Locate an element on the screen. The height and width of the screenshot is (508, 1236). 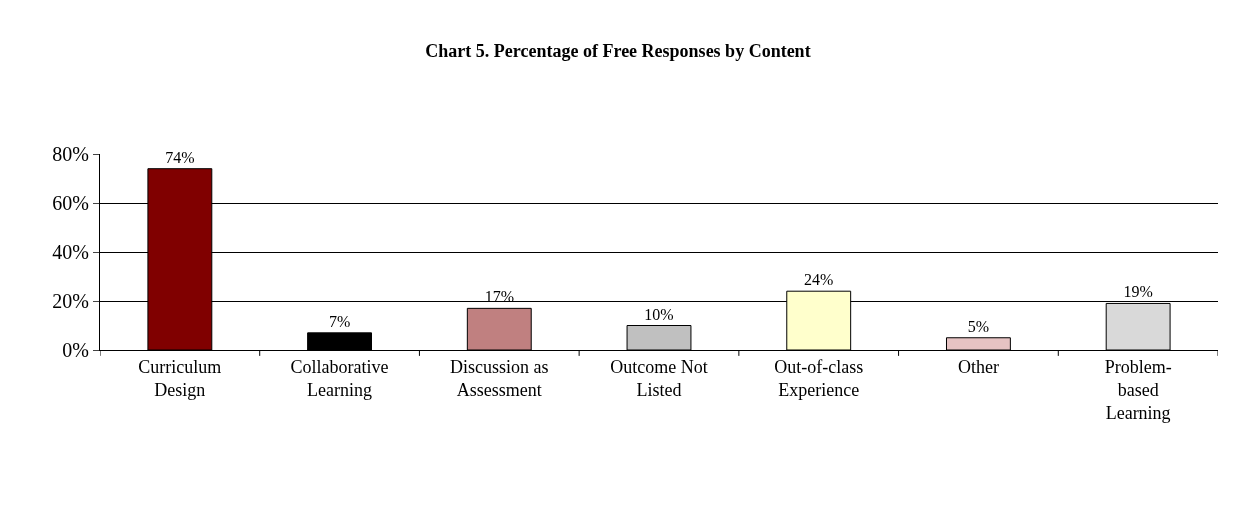
y-tick-label: 60% is located at coordinates (70, 203).